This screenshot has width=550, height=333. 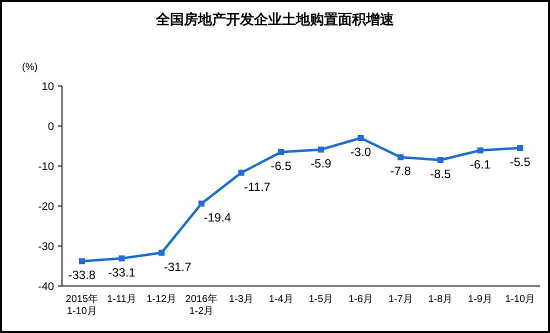 I want to click on data-label: -6.1, so click(x=480, y=164).